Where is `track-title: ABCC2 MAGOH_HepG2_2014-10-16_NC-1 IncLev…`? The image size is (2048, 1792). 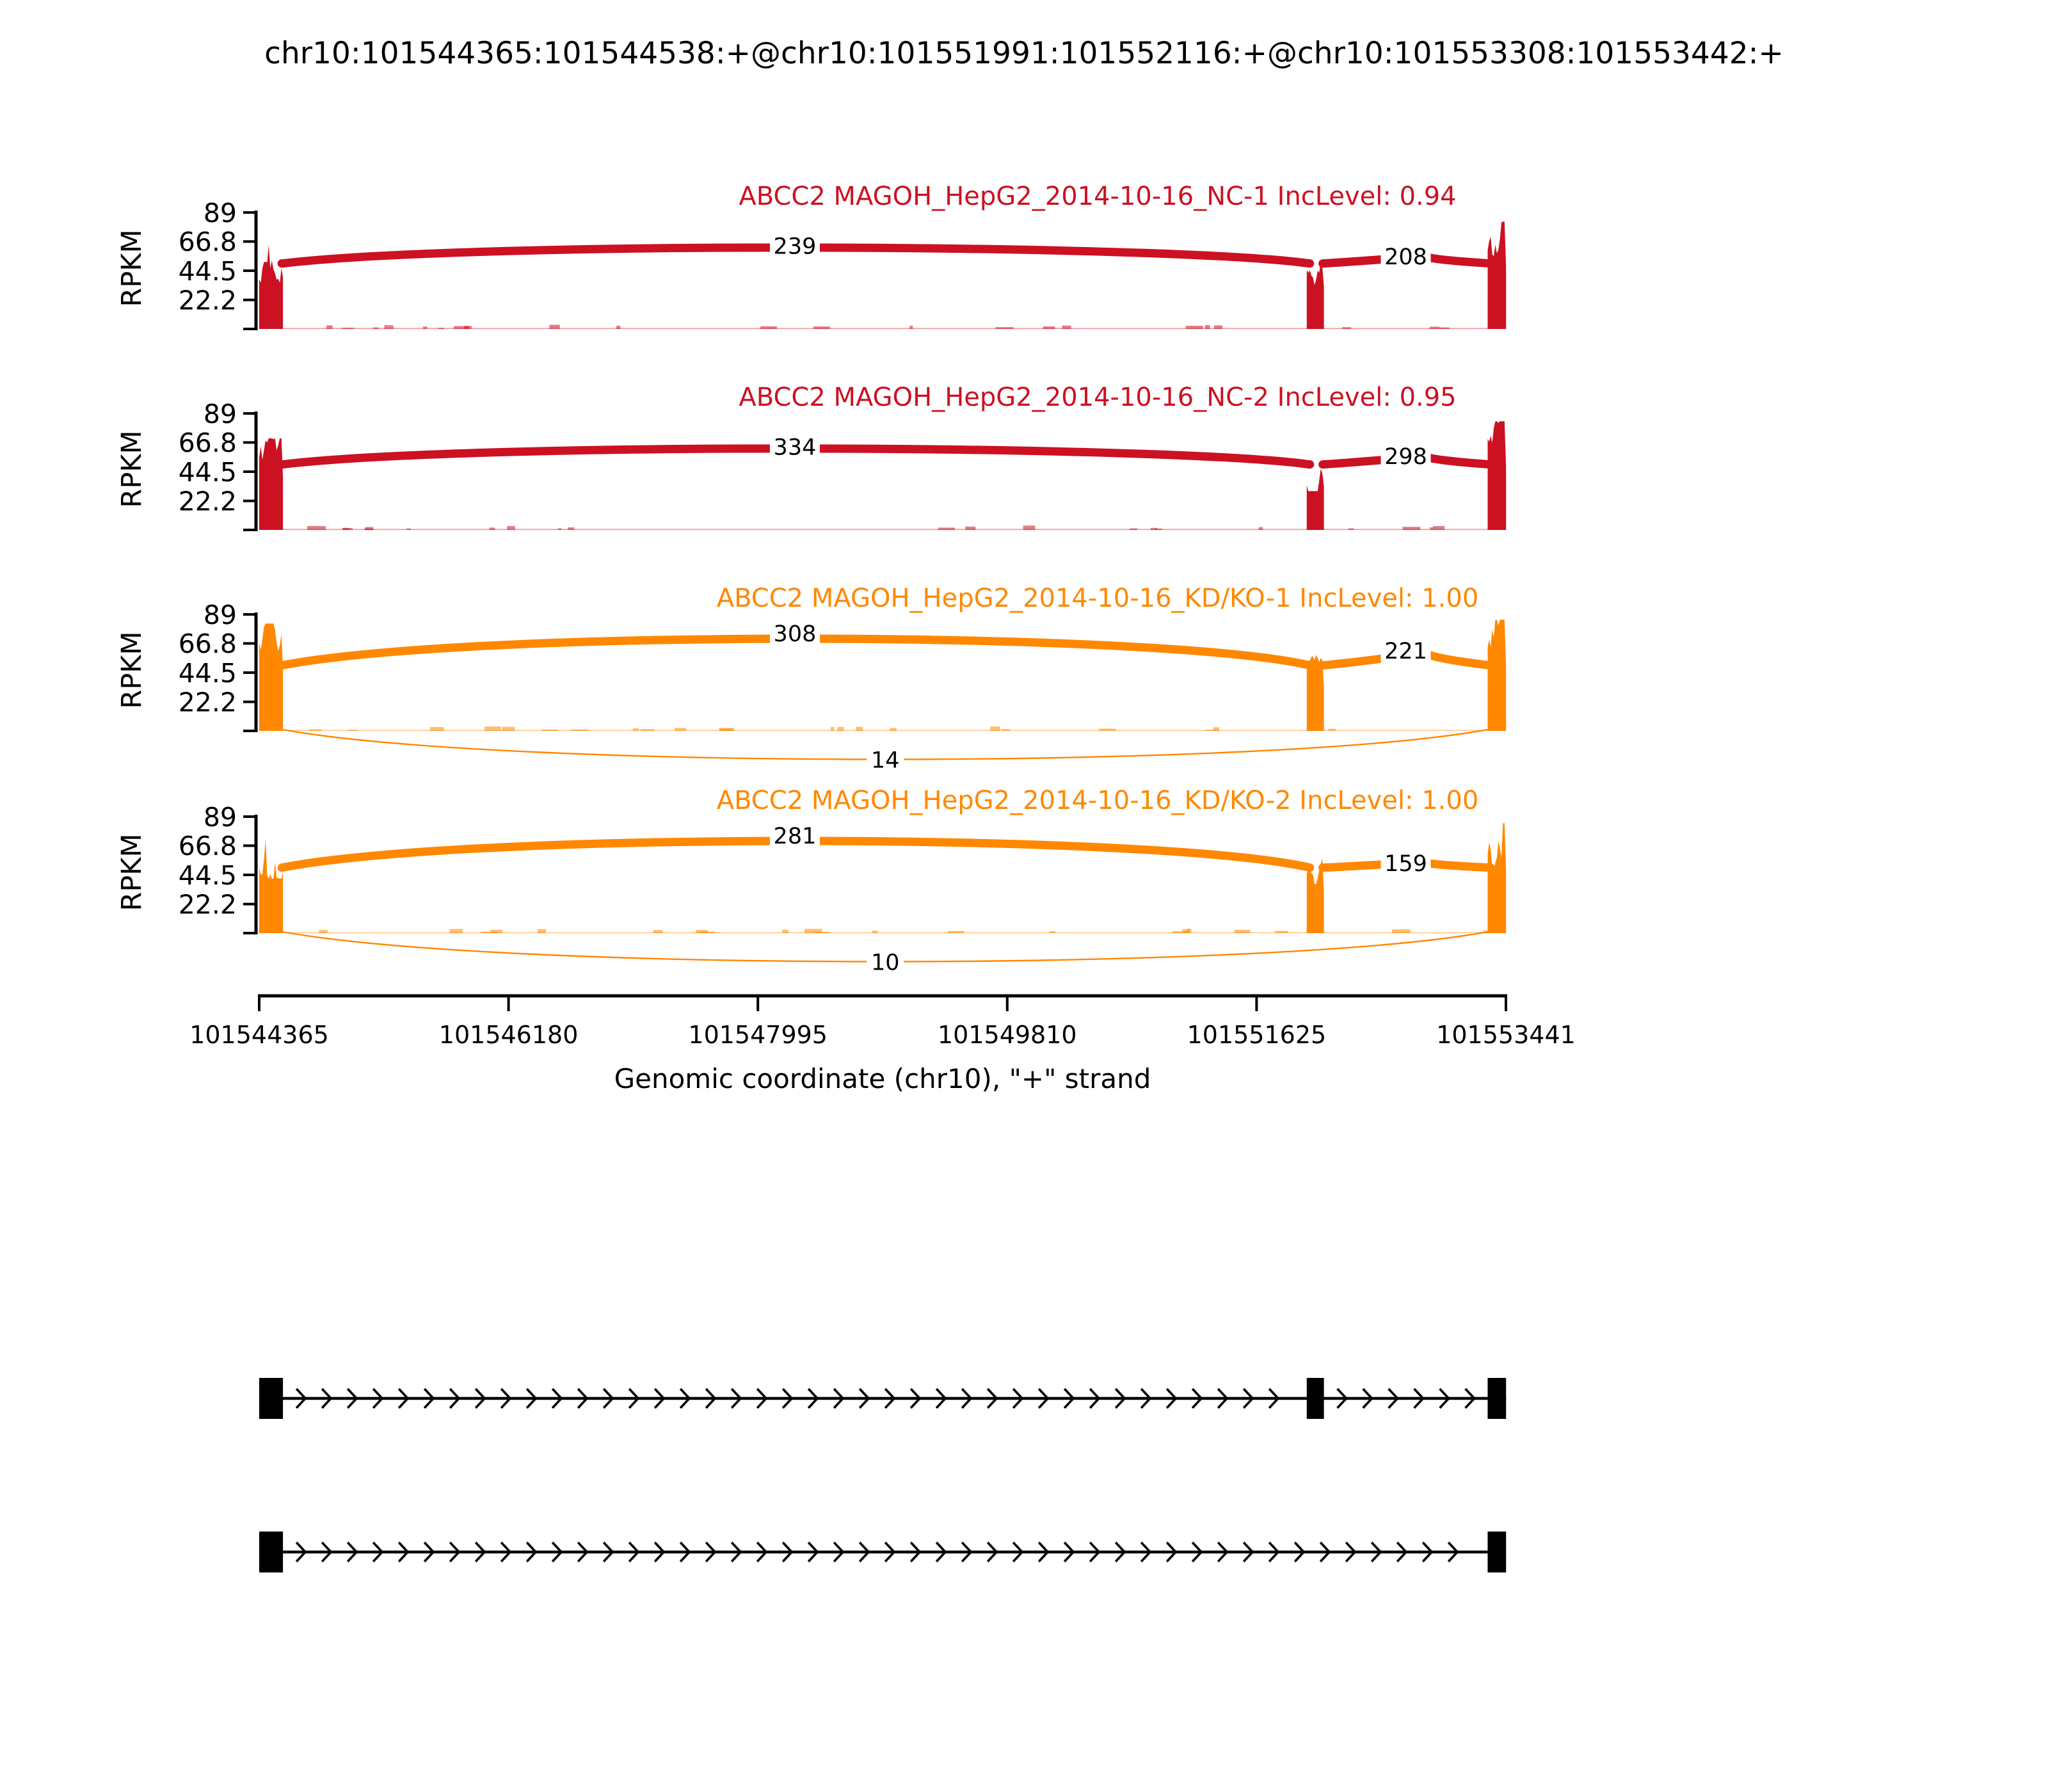 track-title: ABCC2 MAGOH_HepG2_2014-10-16_NC-1 IncLev… is located at coordinates (1097, 196).